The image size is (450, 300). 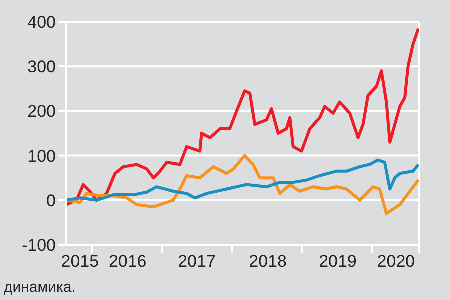 I want to click on x-tick-label: 2019, so click(x=338, y=261).